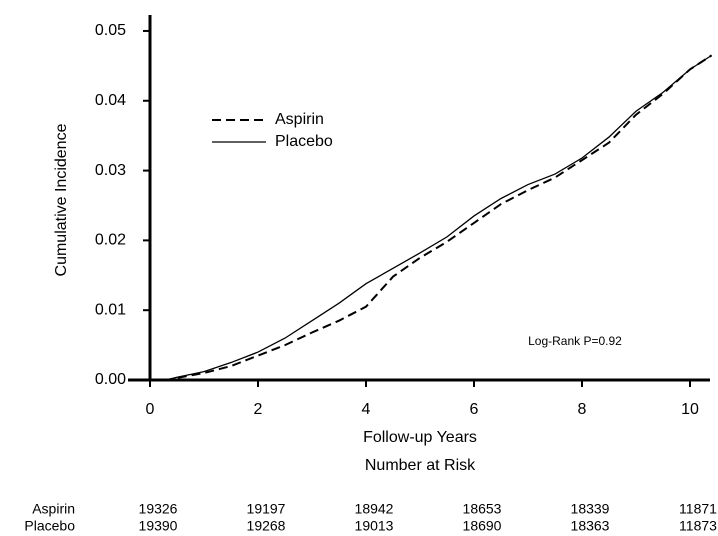 The image size is (718, 536). What do you see at coordinates (482, 509) in the screenshot?
I see `risk-count: 18653` at bounding box center [482, 509].